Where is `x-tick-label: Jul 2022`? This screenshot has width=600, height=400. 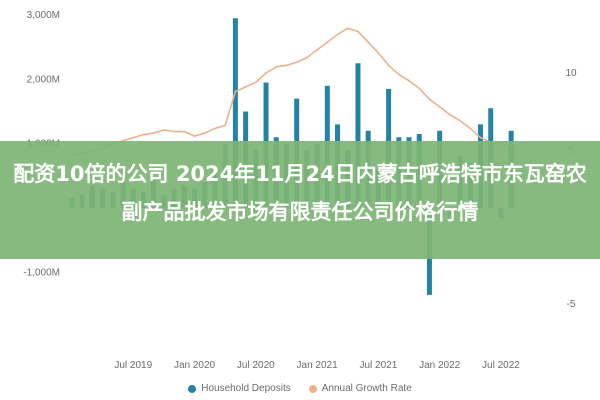
x-tick-label: Jul 2022 is located at coordinates (501, 365).